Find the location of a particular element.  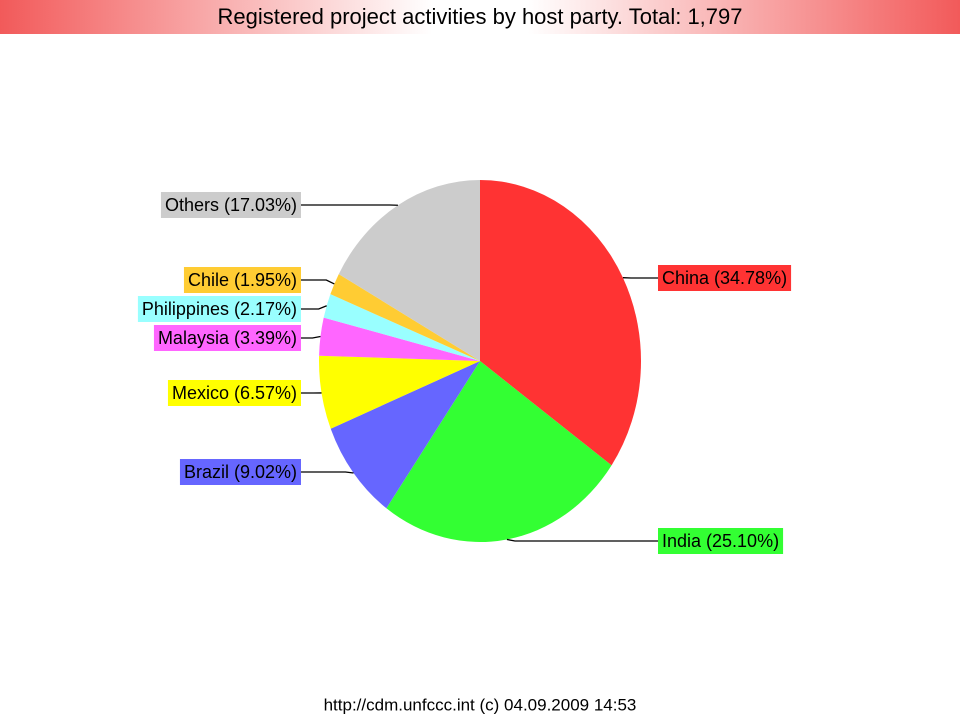

slice-label: Others (17.03%) is located at coordinates (231, 205).